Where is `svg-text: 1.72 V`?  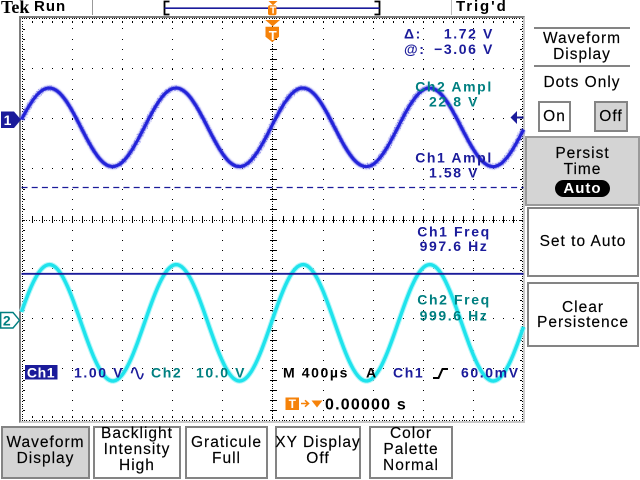 svg-text: 1.72 V is located at coordinates (469, 34).